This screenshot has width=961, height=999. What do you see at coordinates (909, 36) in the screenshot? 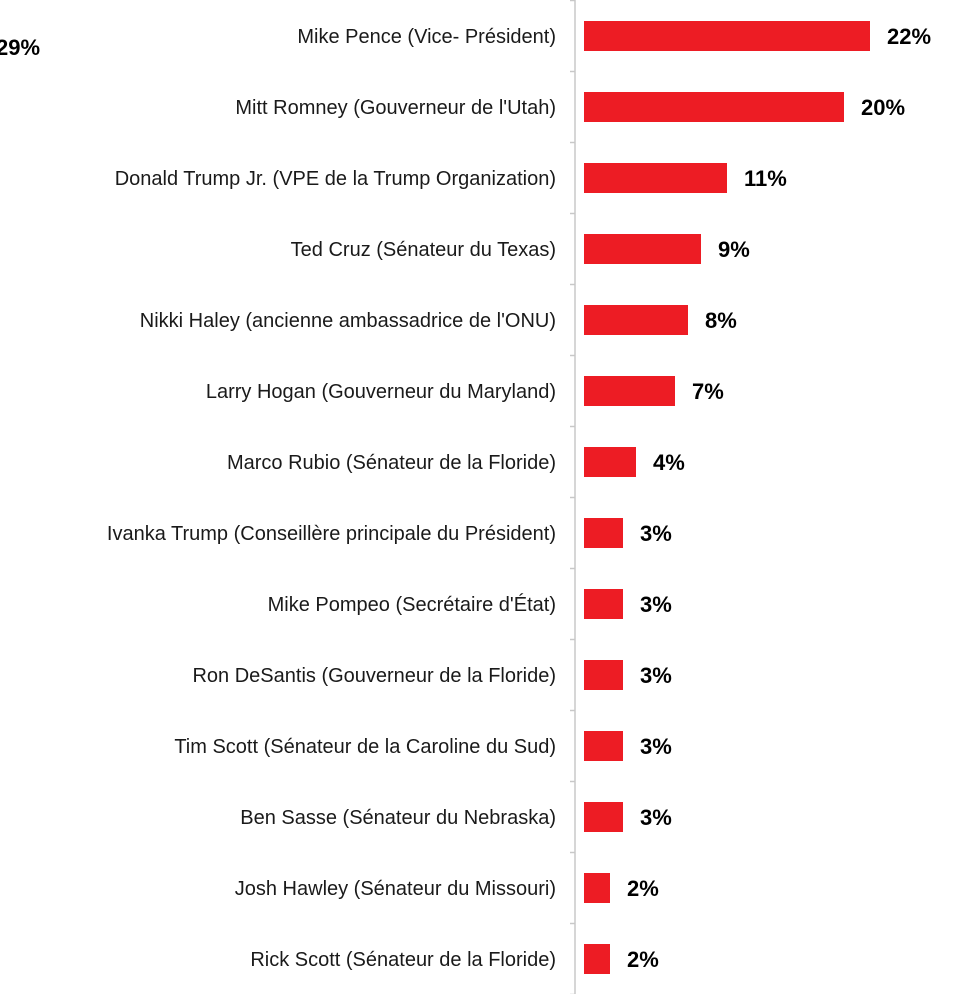
I see `value-label: 22%` at bounding box center [909, 36].